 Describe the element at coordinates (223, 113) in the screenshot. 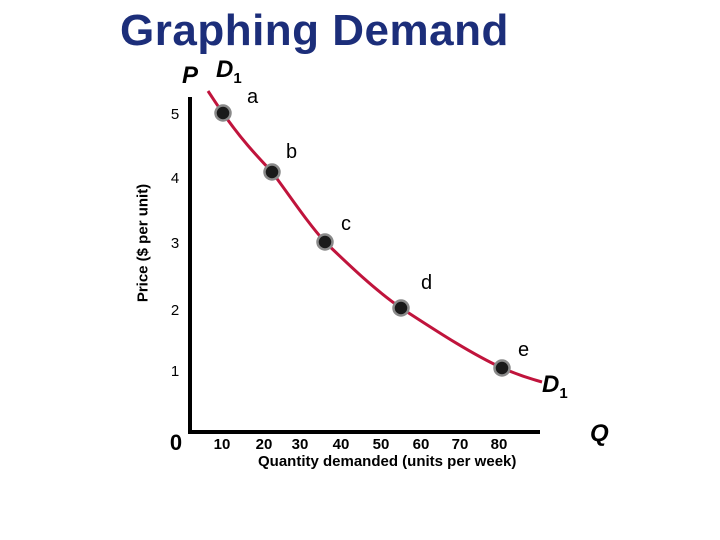

I see `data-point-a` at that location.